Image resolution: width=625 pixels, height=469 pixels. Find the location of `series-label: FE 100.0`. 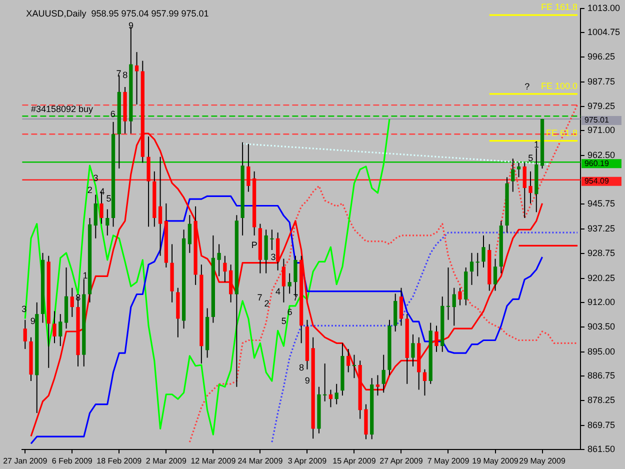

series-label: FE 100.0 is located at coordinates (559, 85).